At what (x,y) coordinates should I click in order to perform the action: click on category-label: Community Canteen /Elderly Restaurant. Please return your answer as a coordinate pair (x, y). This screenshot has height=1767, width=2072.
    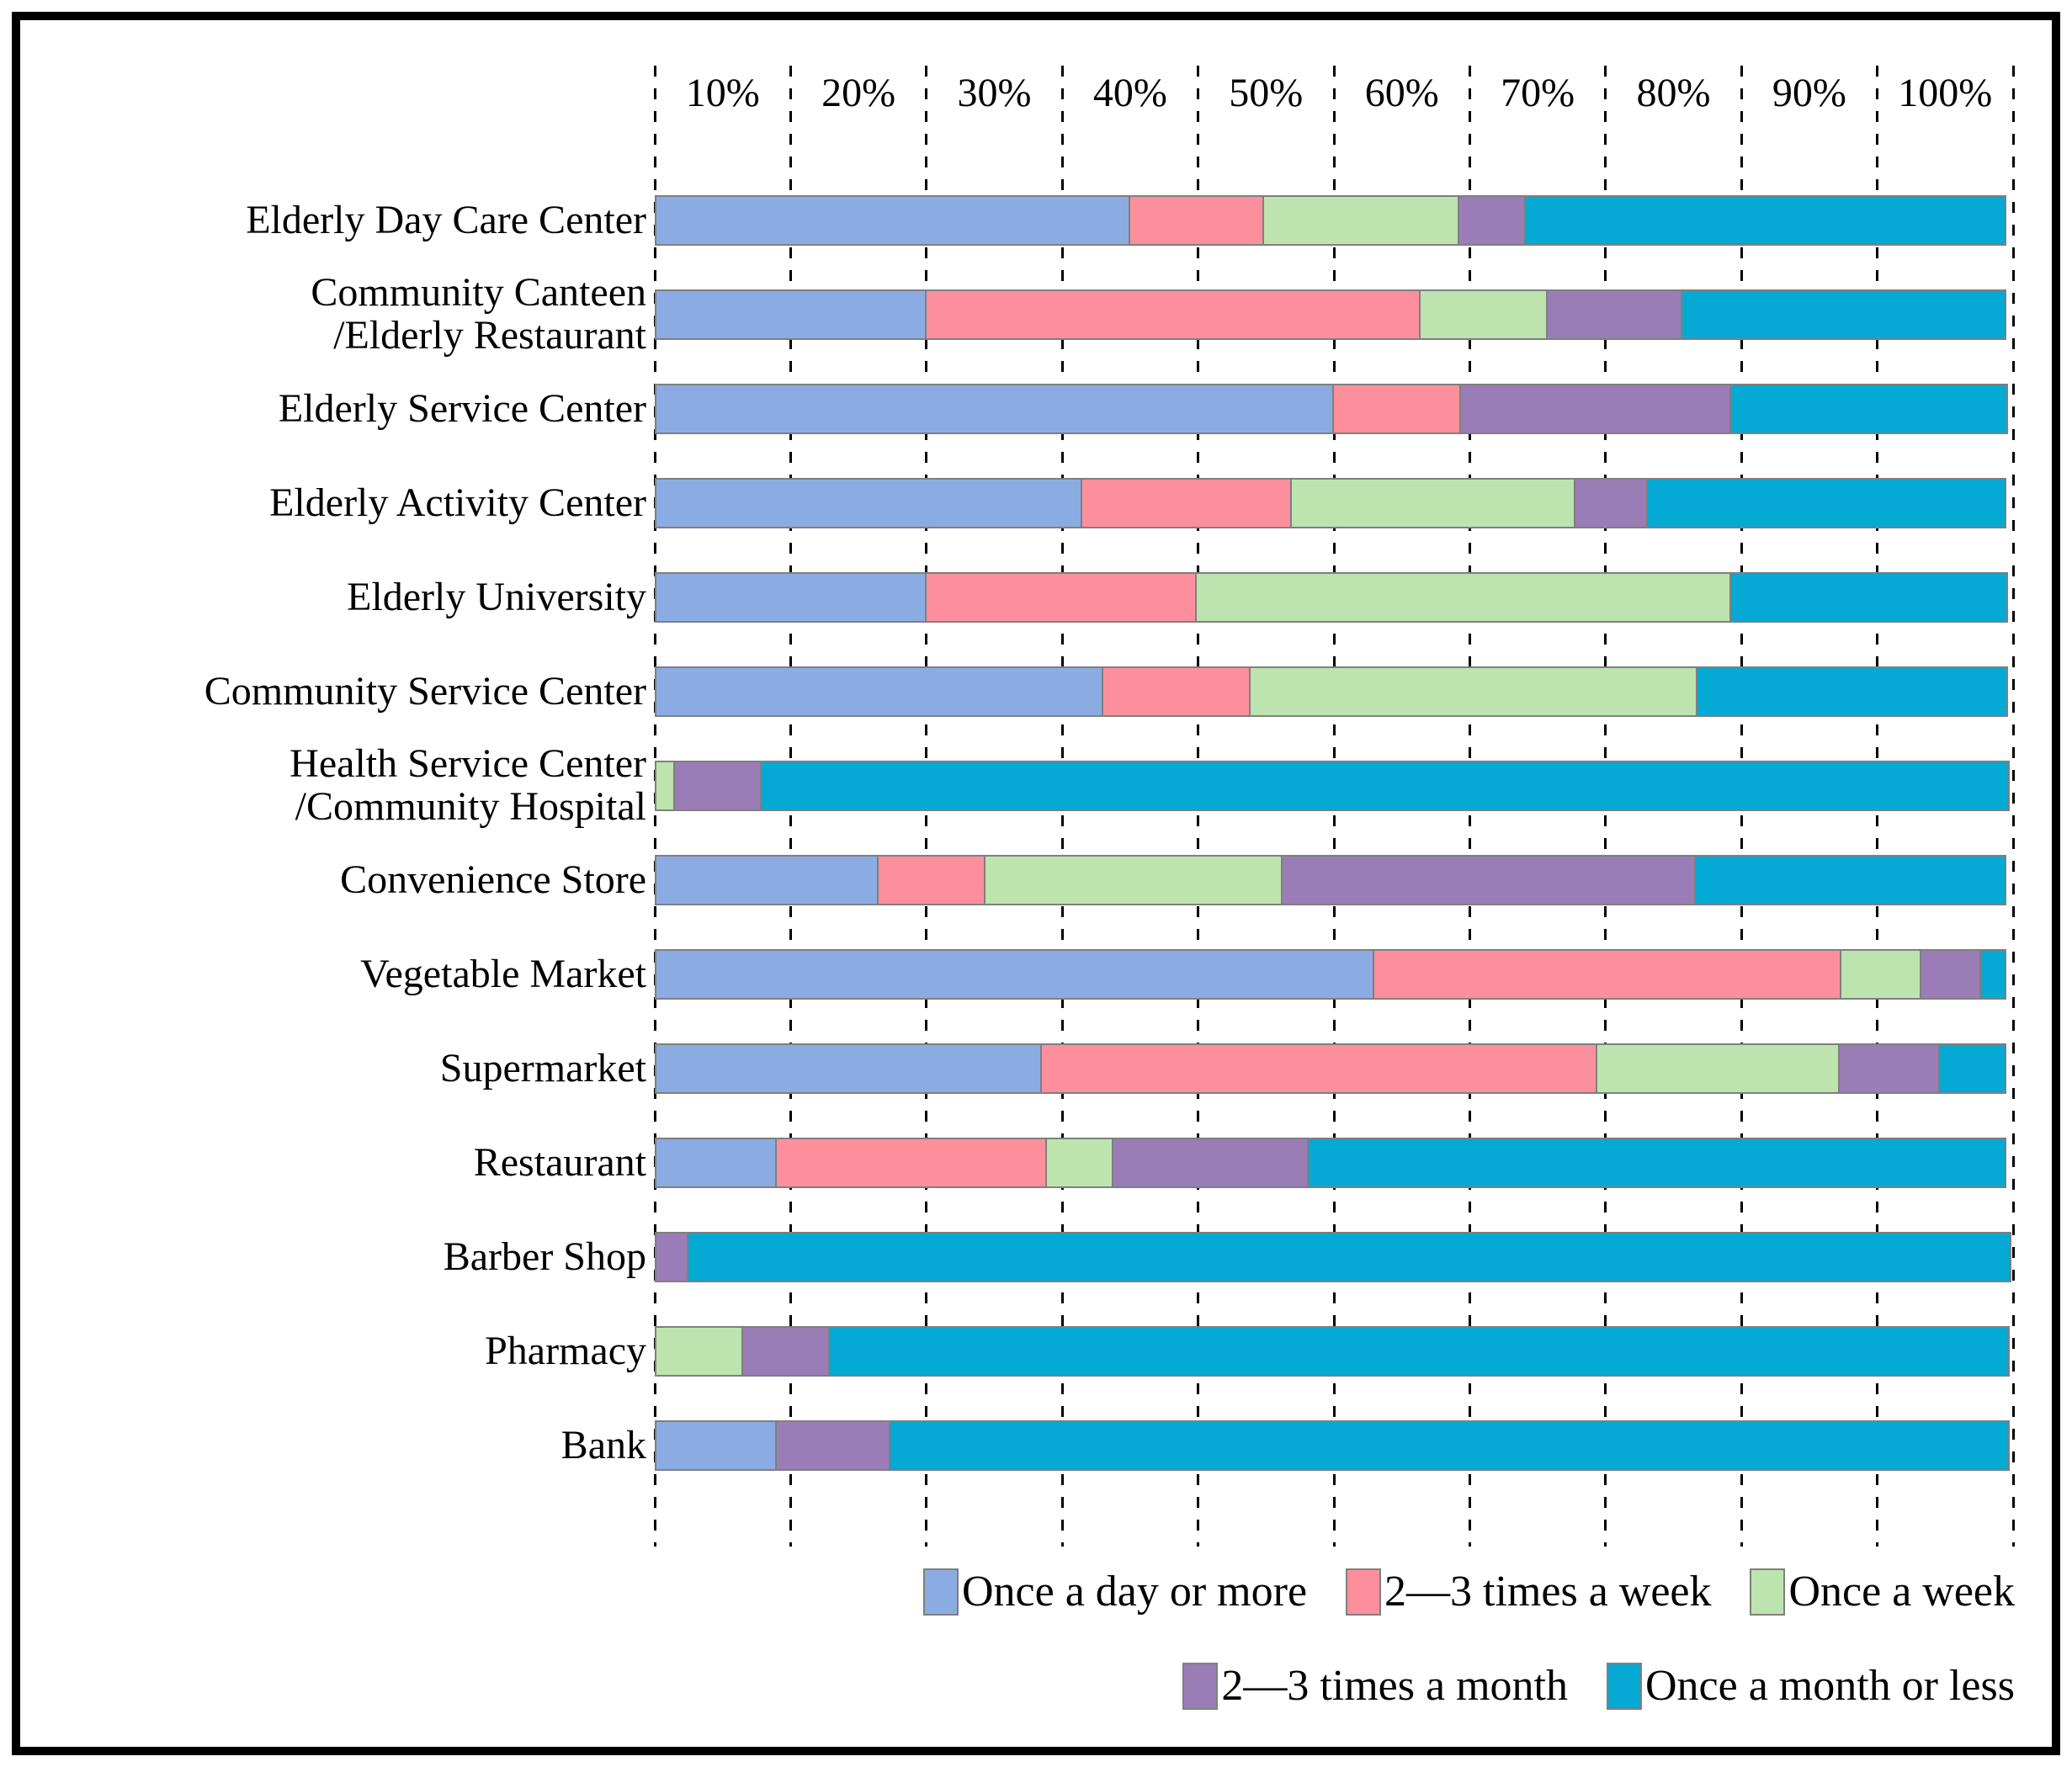
    Looking at the image, I should click on (478, 314).